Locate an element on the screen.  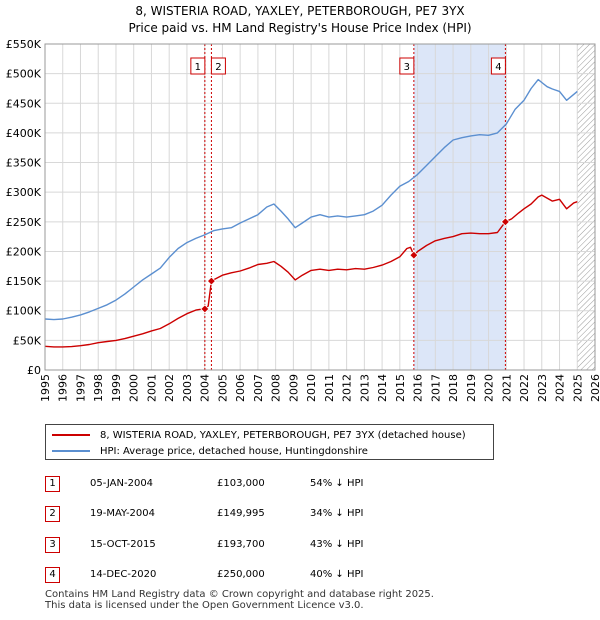
y-tick-label: £0 is located at coordinates (34, 370).